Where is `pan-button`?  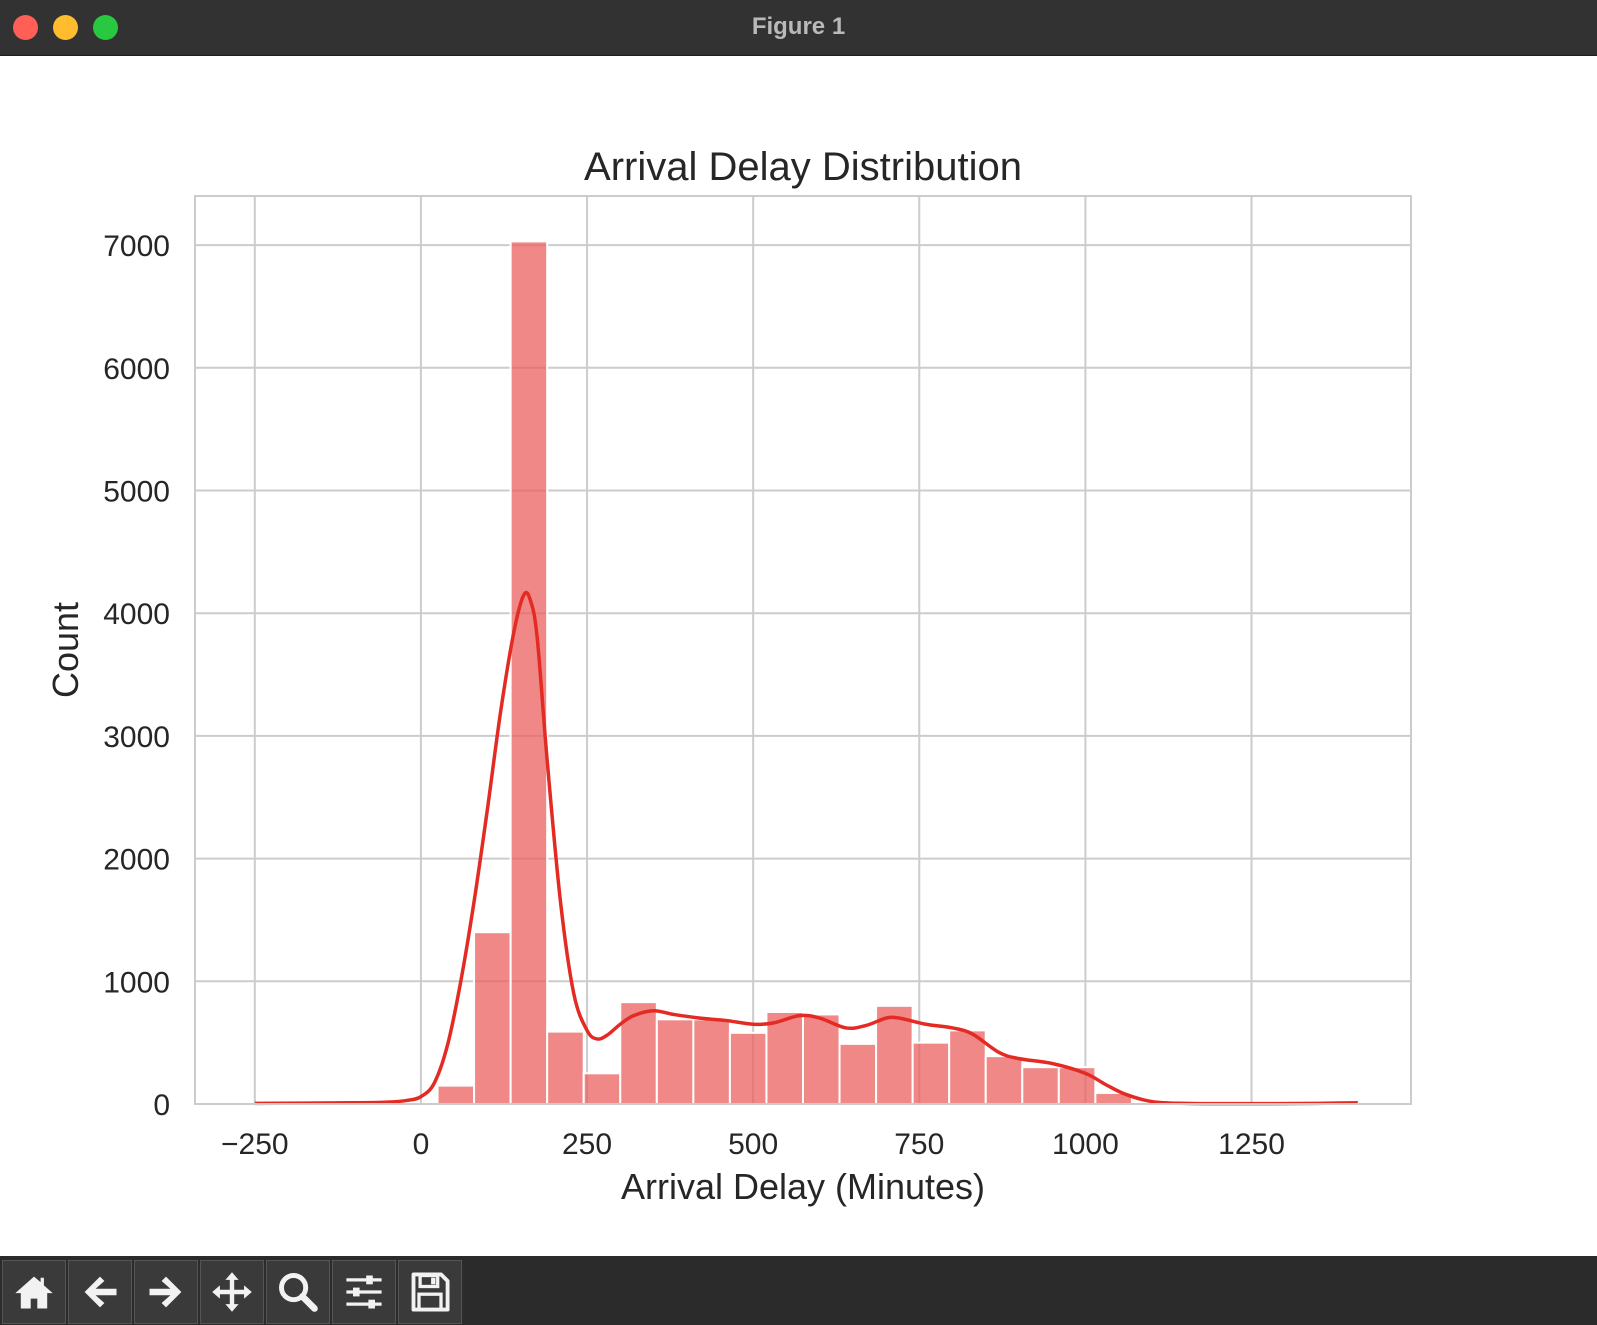
pan-button is located at coordinates (232, 1292).